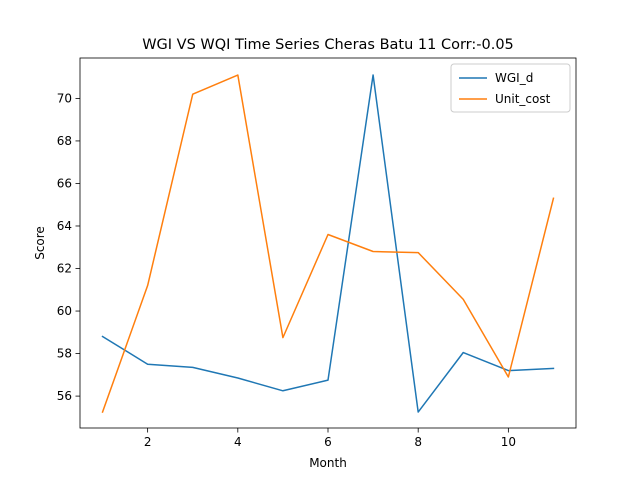 The height and width of the screenshot is (480, 640). Describe the element at coordinates (523, 99) in the screenshot. I see `legend-label: Unit_cost` at that location.